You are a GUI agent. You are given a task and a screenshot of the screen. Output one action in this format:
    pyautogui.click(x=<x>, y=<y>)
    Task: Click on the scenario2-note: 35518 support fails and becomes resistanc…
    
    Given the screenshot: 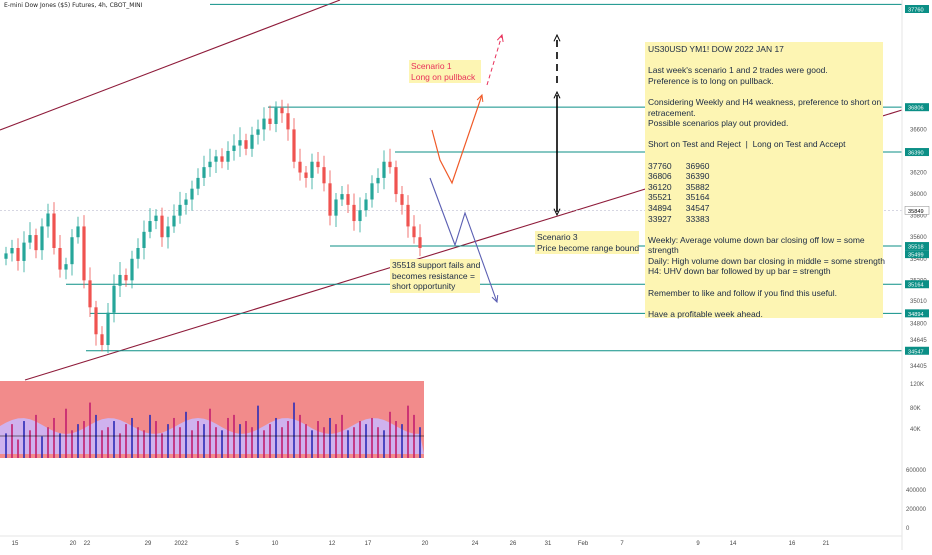 What is the action you would take?
    pyautogui.click(x=435, y=276)
    